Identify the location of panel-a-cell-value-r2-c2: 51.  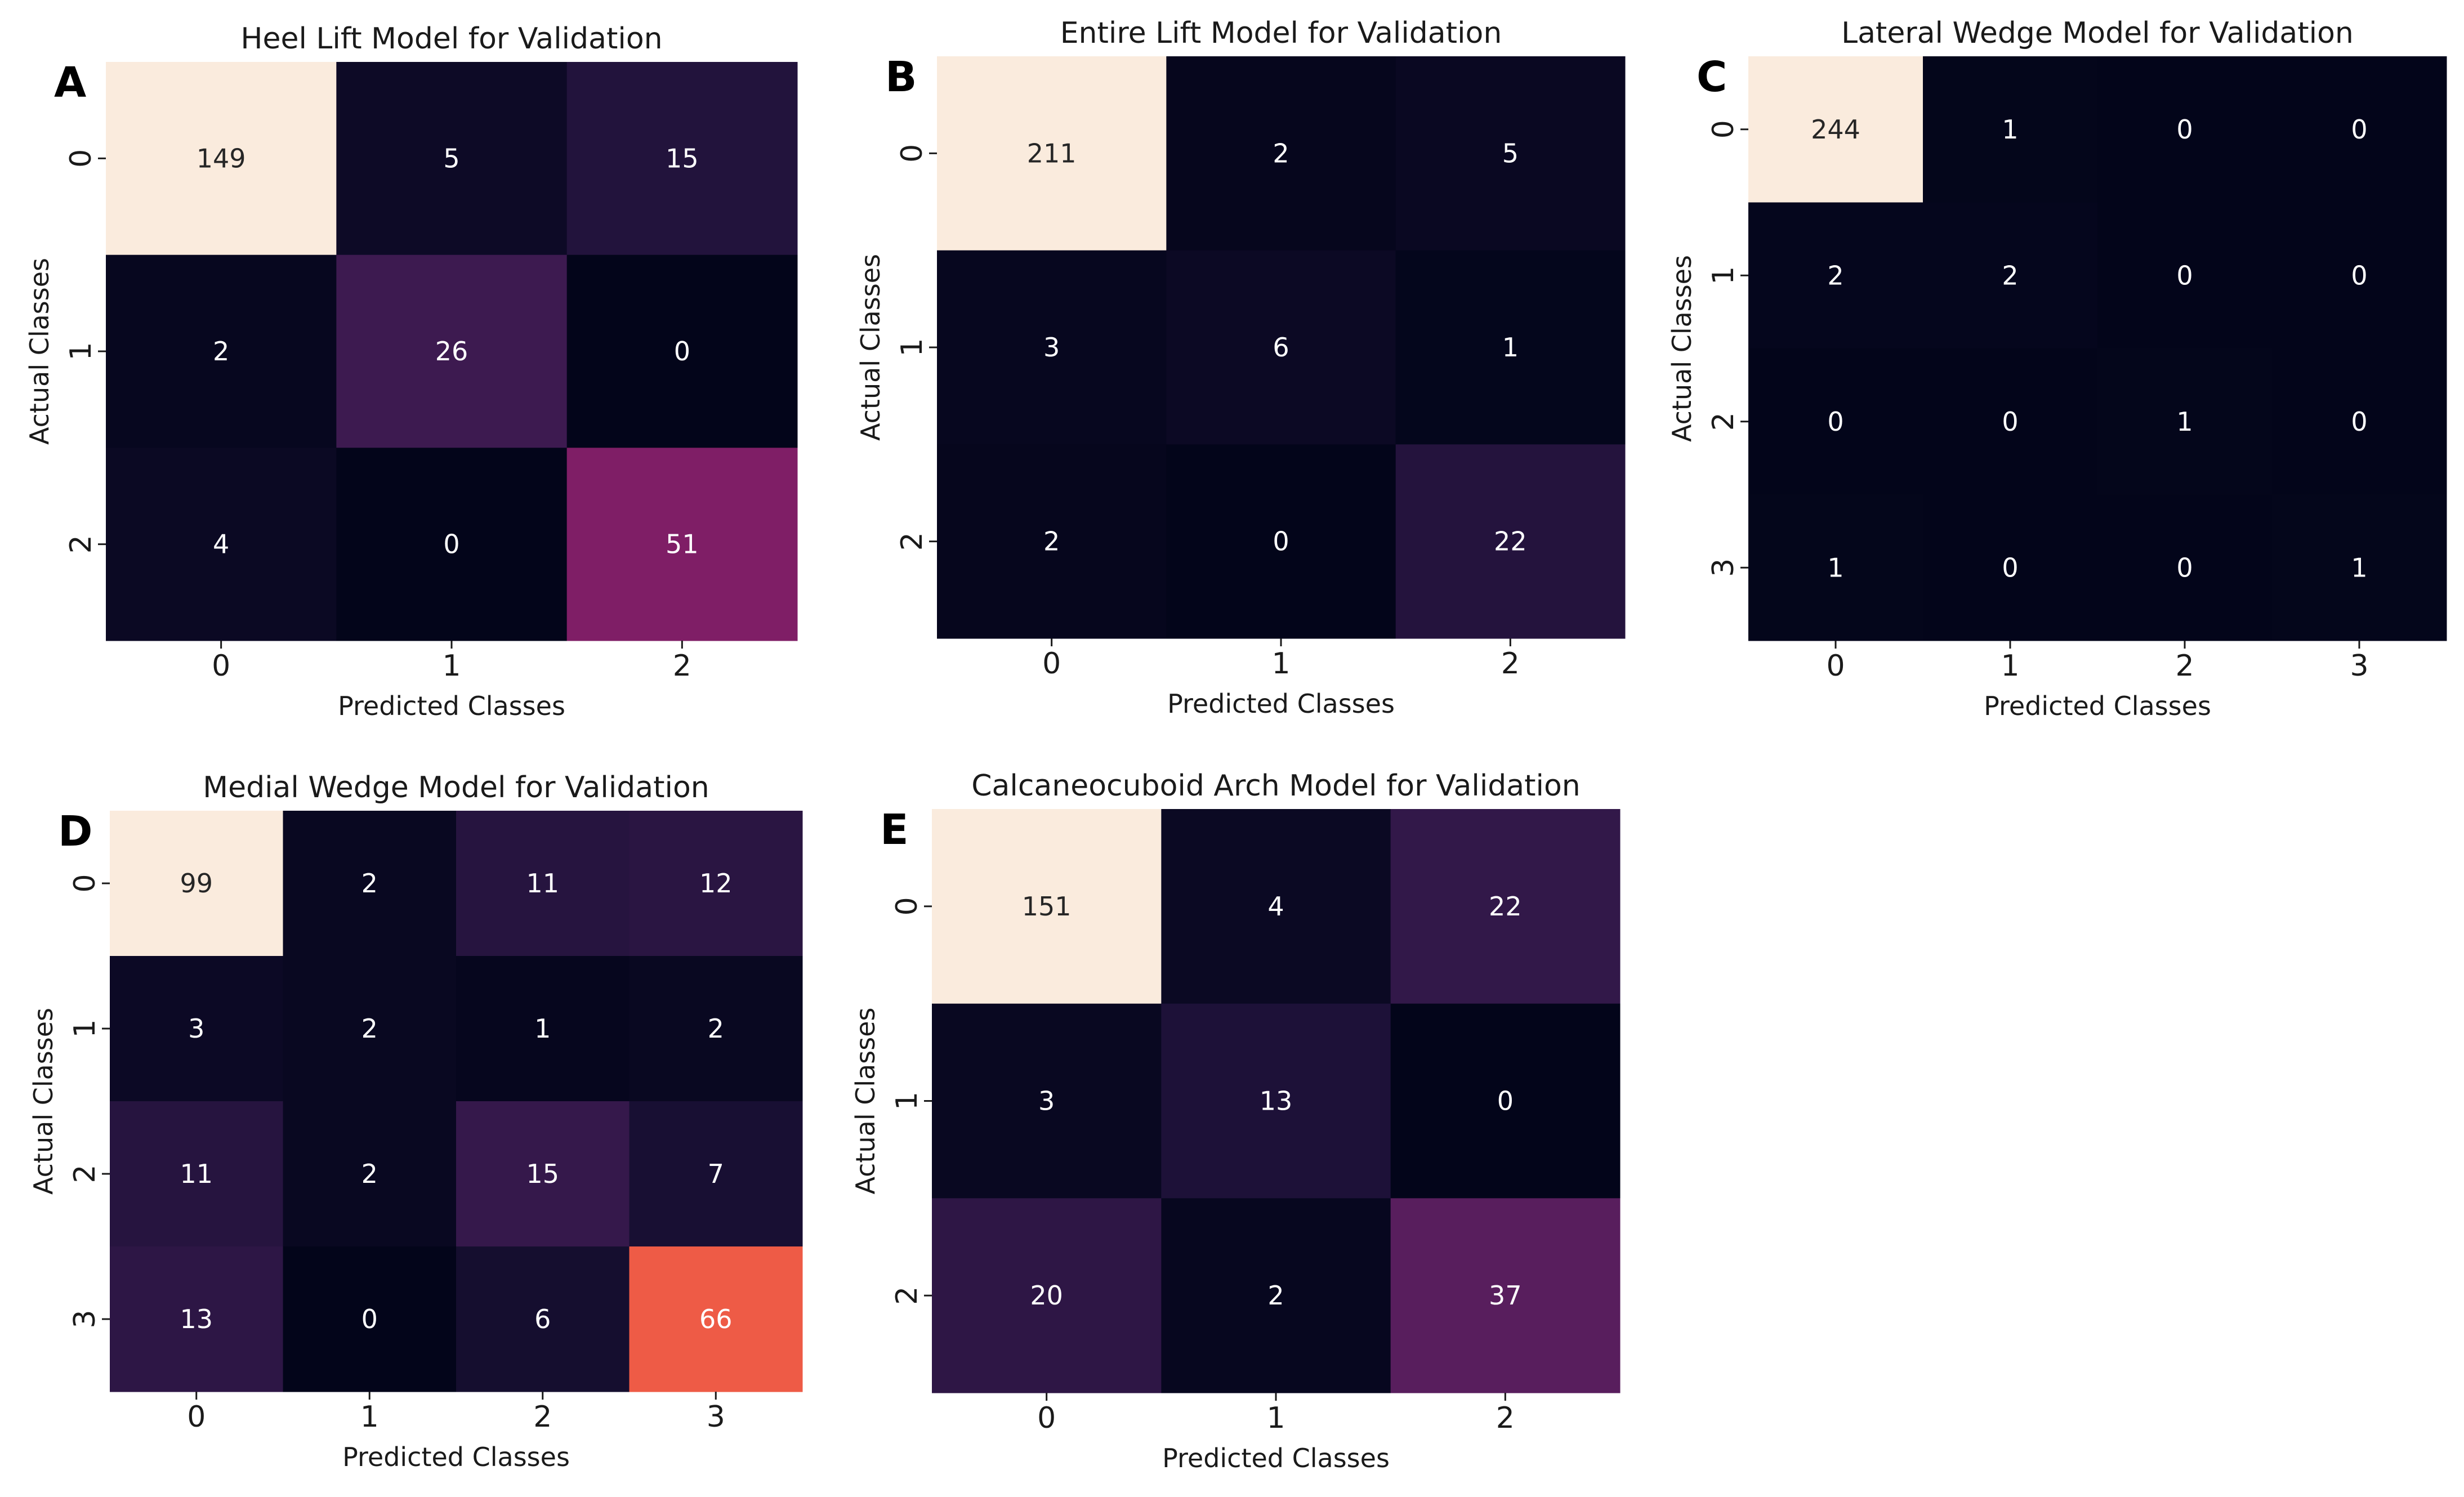
(682, 544).